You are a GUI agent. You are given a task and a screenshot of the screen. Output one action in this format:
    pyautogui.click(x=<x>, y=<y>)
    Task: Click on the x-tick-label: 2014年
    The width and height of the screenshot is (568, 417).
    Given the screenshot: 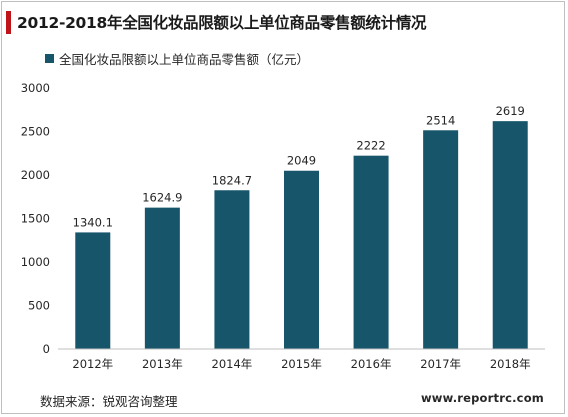 What is the action you would take?
    pyautogui.click(x=232, y=364)
    